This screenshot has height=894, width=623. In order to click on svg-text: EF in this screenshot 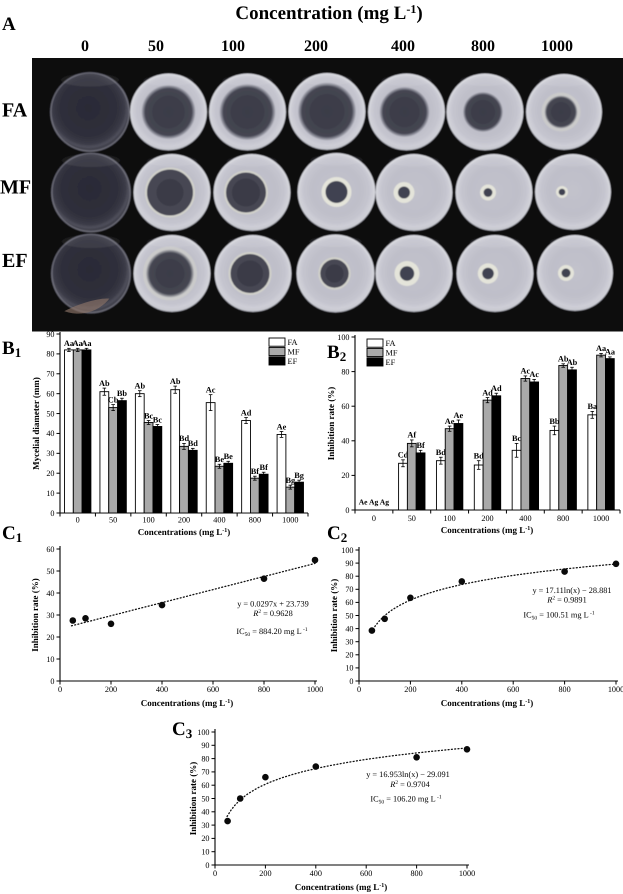, I will do `click(15, 261)`.